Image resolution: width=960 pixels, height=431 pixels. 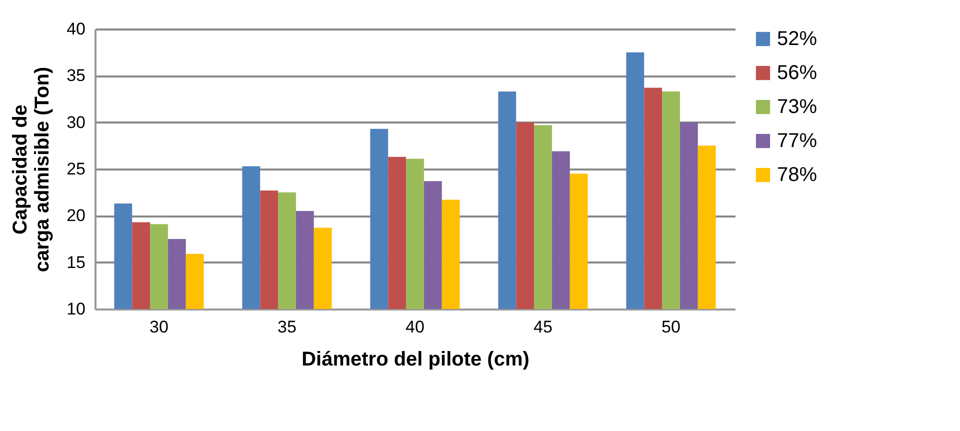 What do you see at coordinates (76, 76) in the screenshot?
I see `y-tick-label: 35` at bounding box center [76, 76].